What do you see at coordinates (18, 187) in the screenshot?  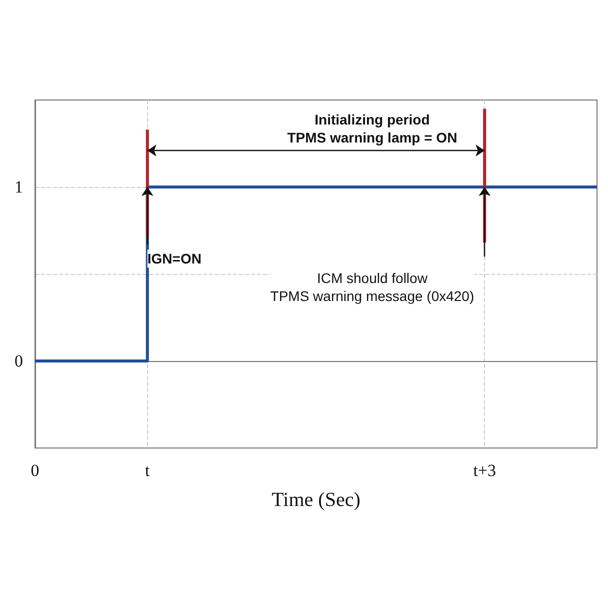 I see `y-tick-label: 1` at bounding box center [18, 187].